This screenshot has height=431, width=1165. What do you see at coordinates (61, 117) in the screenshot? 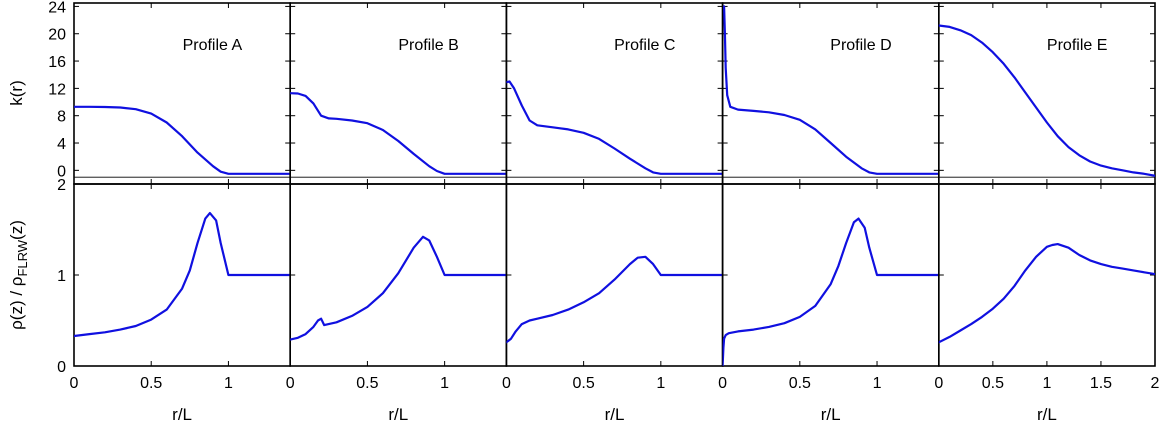
I see `k-y-tick-label: 8` at bounding box center [61, 117].